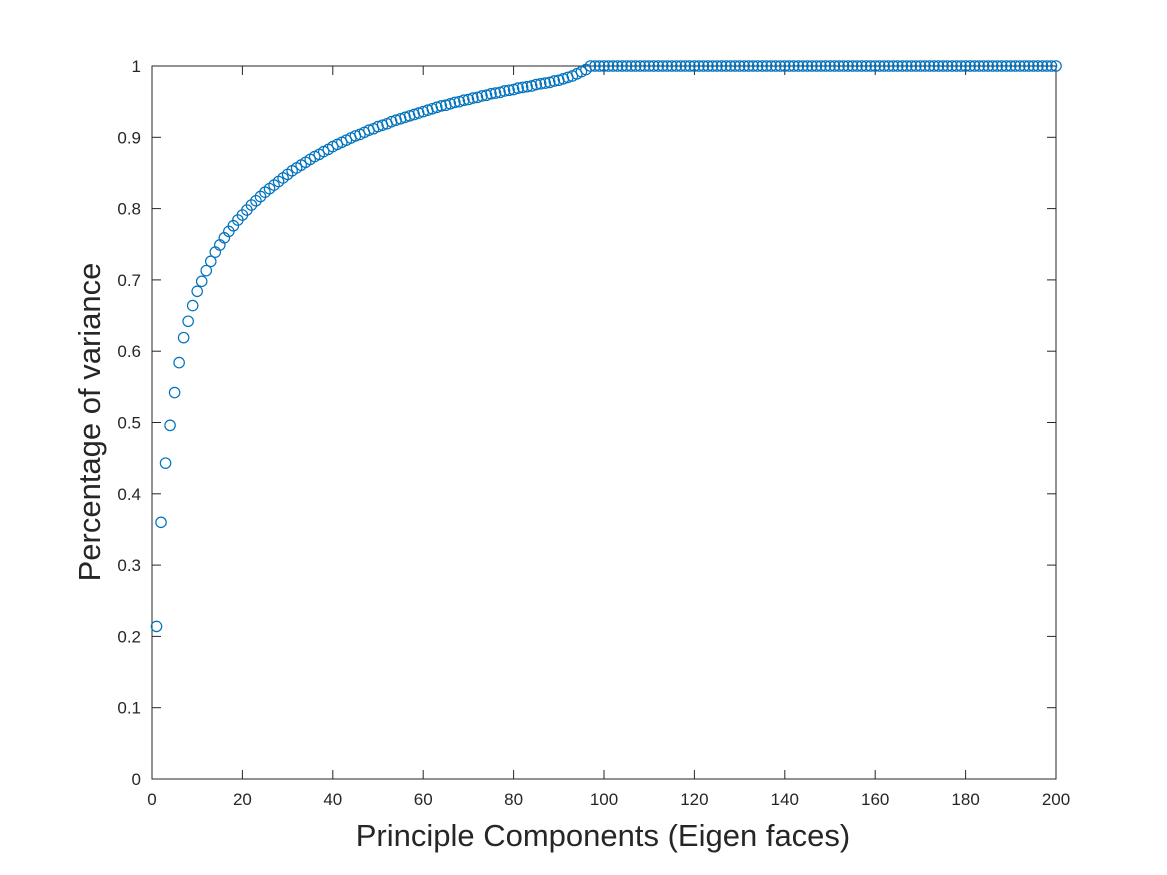 The image size is (1167, 875). I want to click on x-tick-label: 100, so click(604, 799).